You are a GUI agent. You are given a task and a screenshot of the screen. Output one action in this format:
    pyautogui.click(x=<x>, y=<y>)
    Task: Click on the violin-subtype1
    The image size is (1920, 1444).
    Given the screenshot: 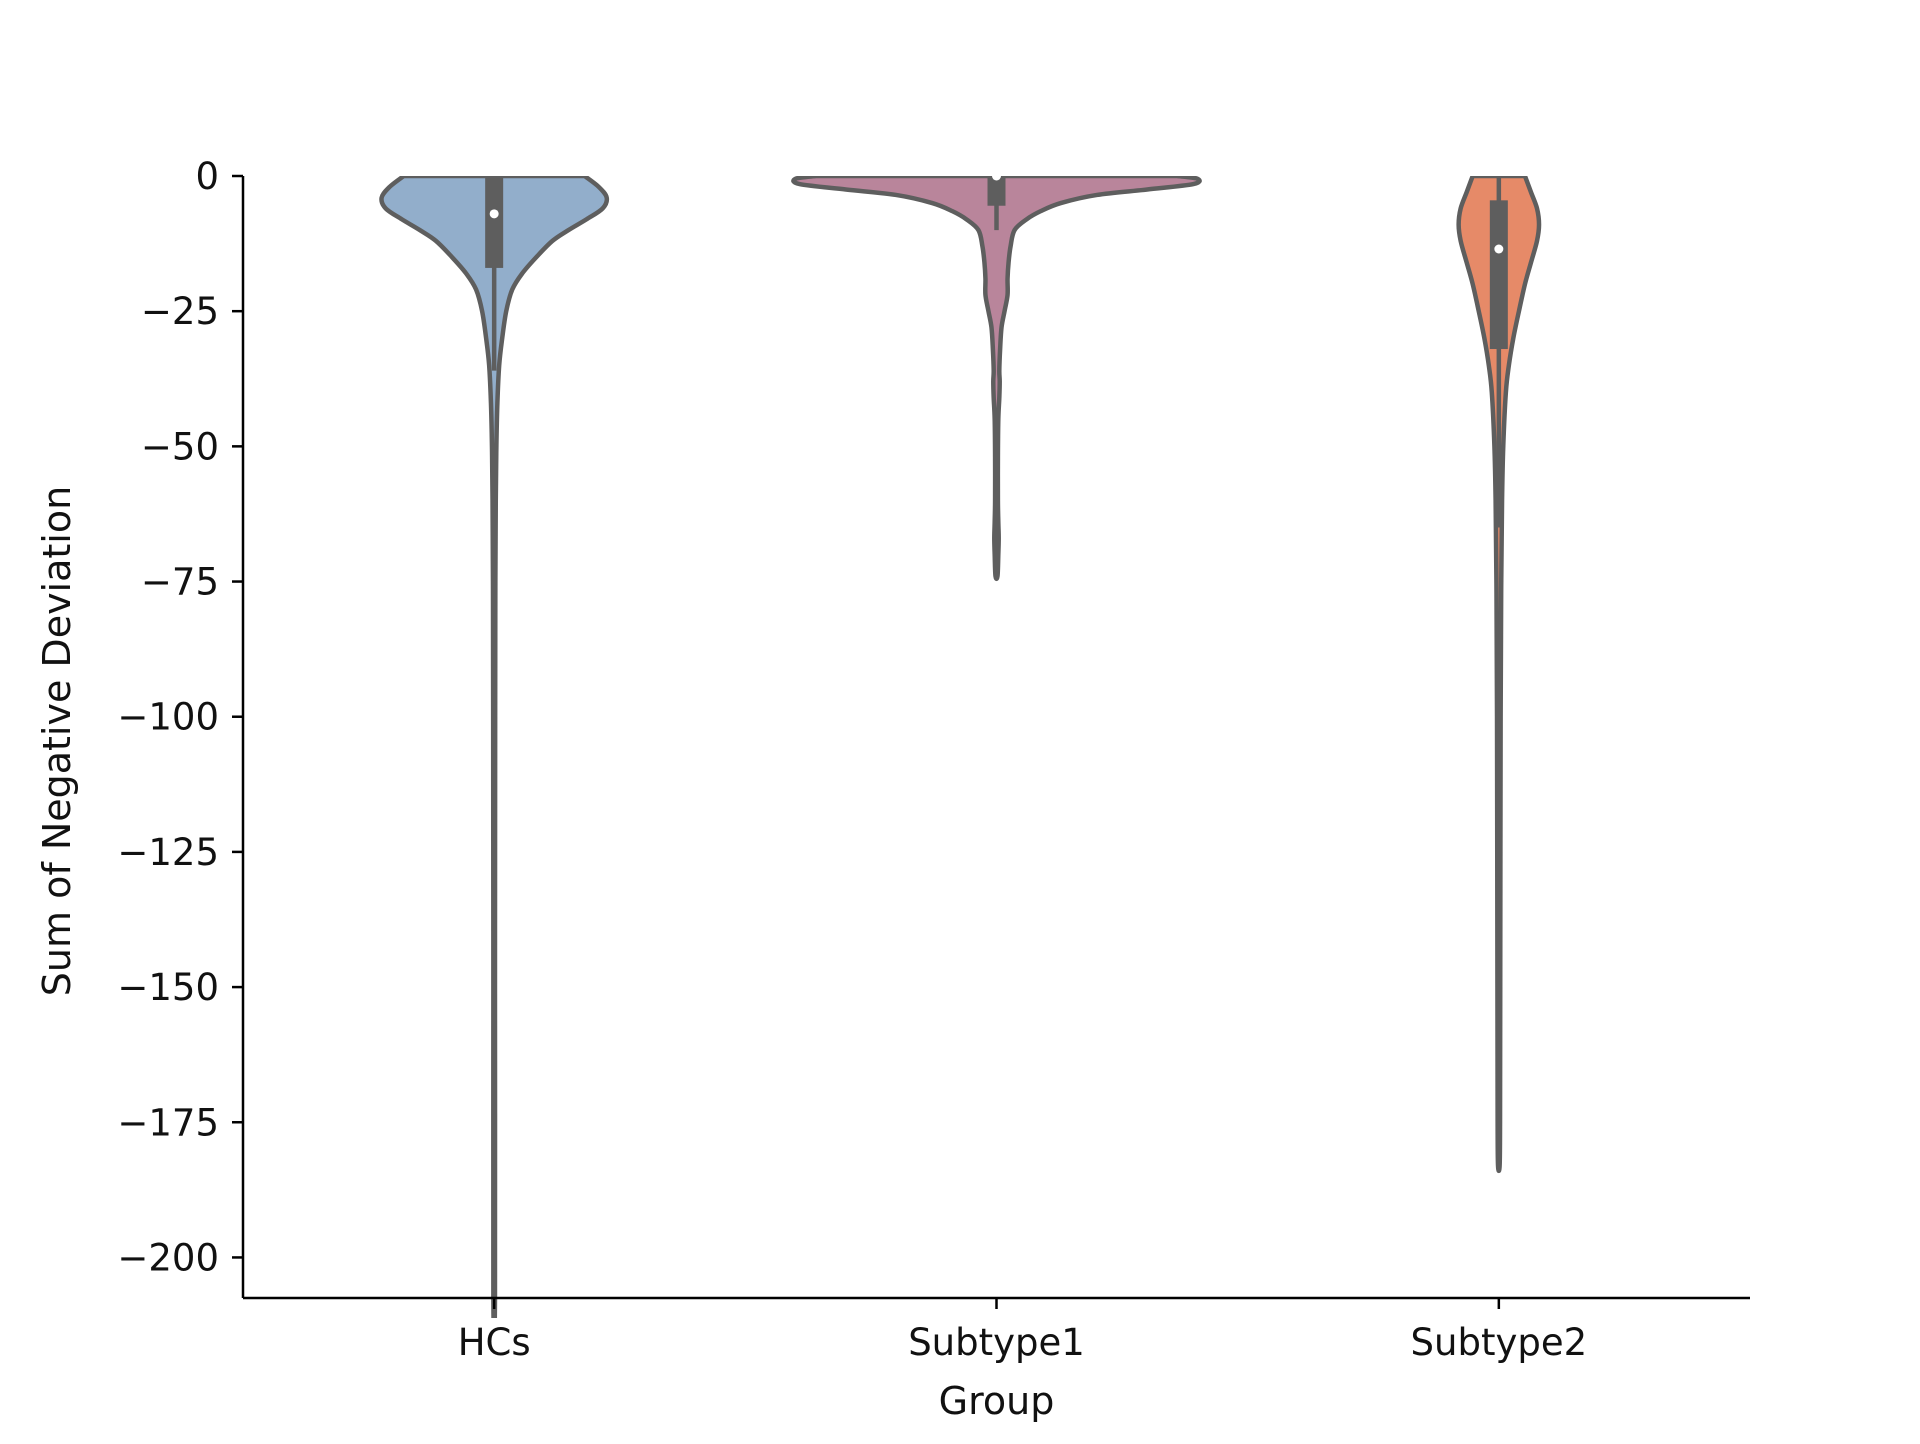 What is the action you would take?
    pyautogui.click(x=996, y=379)
    